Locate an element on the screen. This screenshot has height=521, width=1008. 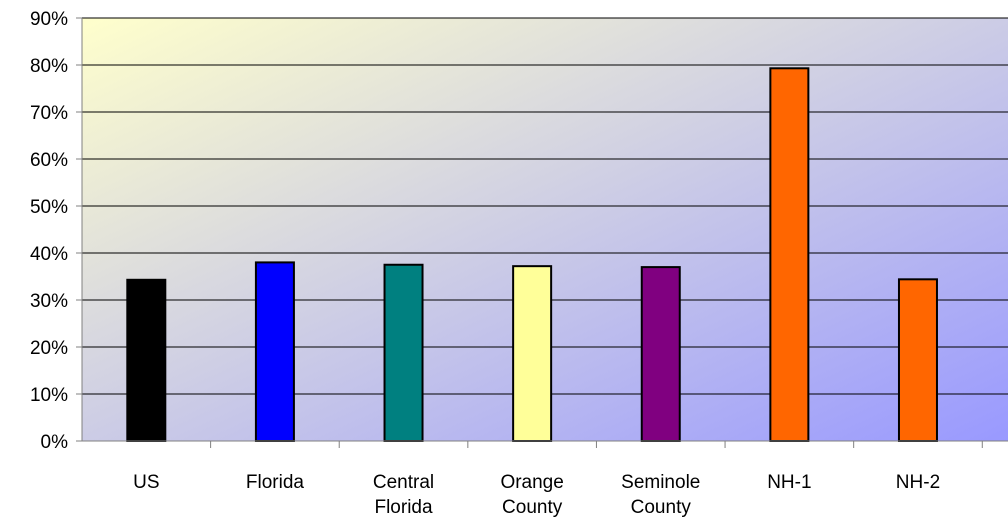
x-tick-label: NH-2 is located at coordinates (918, 482).